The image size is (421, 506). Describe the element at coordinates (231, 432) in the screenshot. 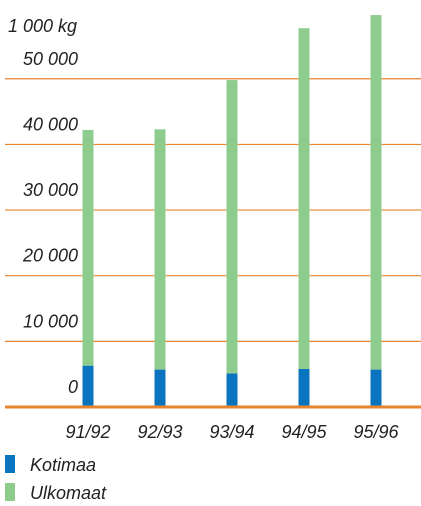

I see `x-tick-label: 93/94` at that location.